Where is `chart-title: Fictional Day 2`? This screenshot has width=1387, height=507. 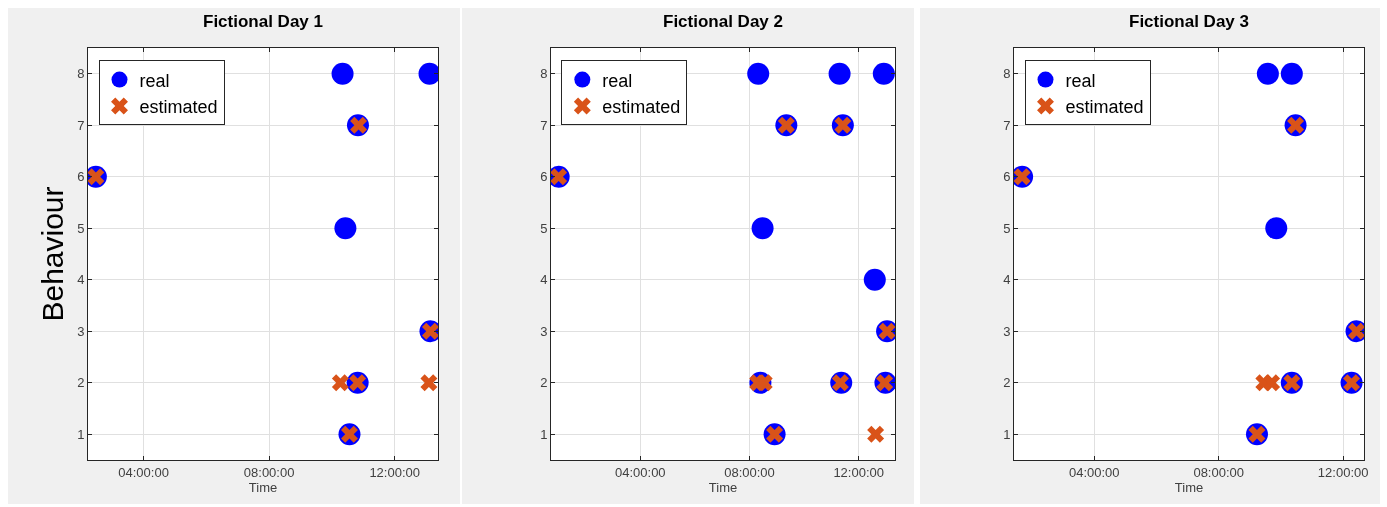
chart-title: Fictional Day 2 is located at coordinates (723, 22).